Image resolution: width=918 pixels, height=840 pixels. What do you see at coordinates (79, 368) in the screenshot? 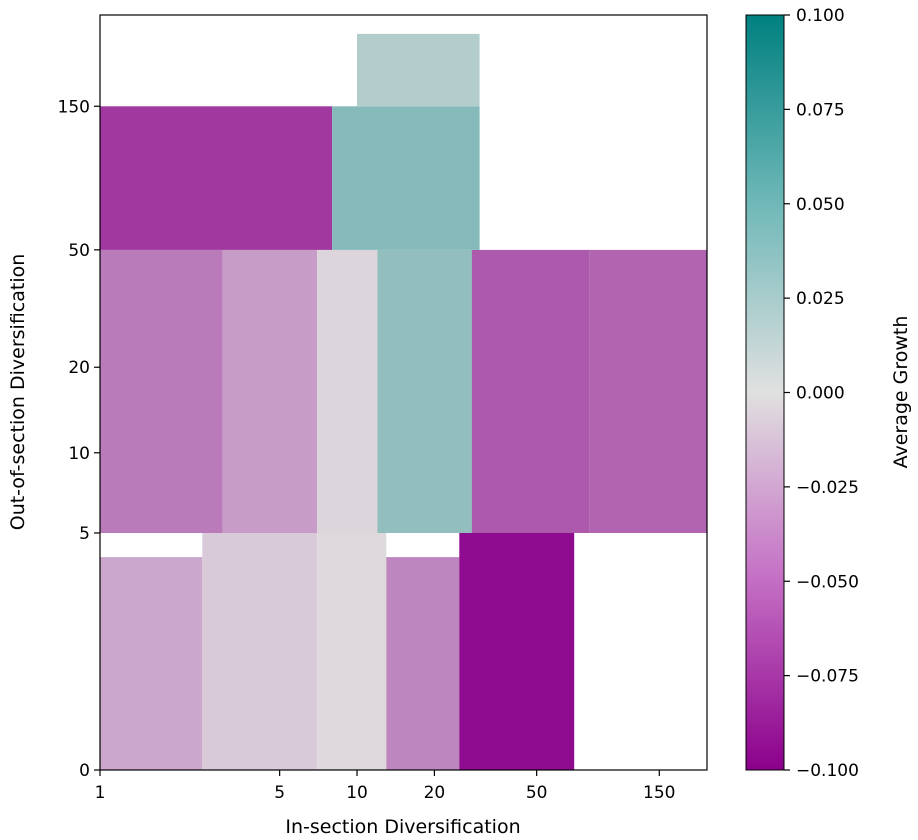
I see `y-tick-label: 20` at bounding box center [79, 368].